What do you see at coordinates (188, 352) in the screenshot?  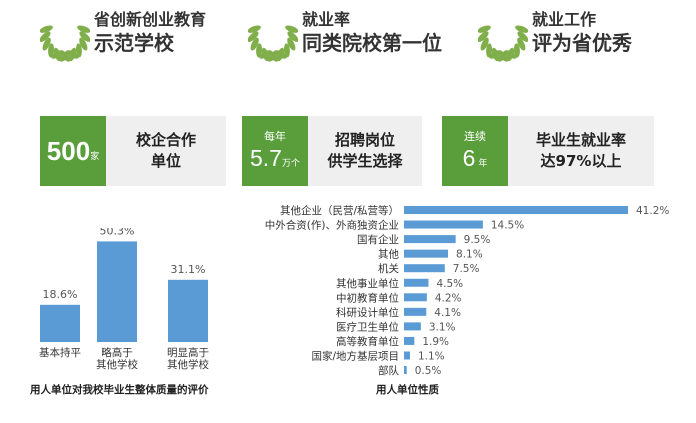 I see `category-label: 明显高于` at bounding box center [188, 352].